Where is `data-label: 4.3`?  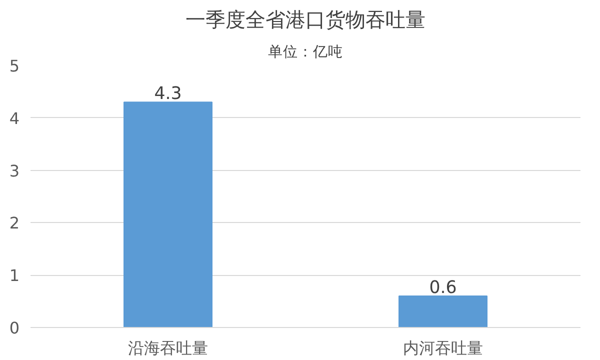
data-label: 4.3 is located at coordinates (168, 94).